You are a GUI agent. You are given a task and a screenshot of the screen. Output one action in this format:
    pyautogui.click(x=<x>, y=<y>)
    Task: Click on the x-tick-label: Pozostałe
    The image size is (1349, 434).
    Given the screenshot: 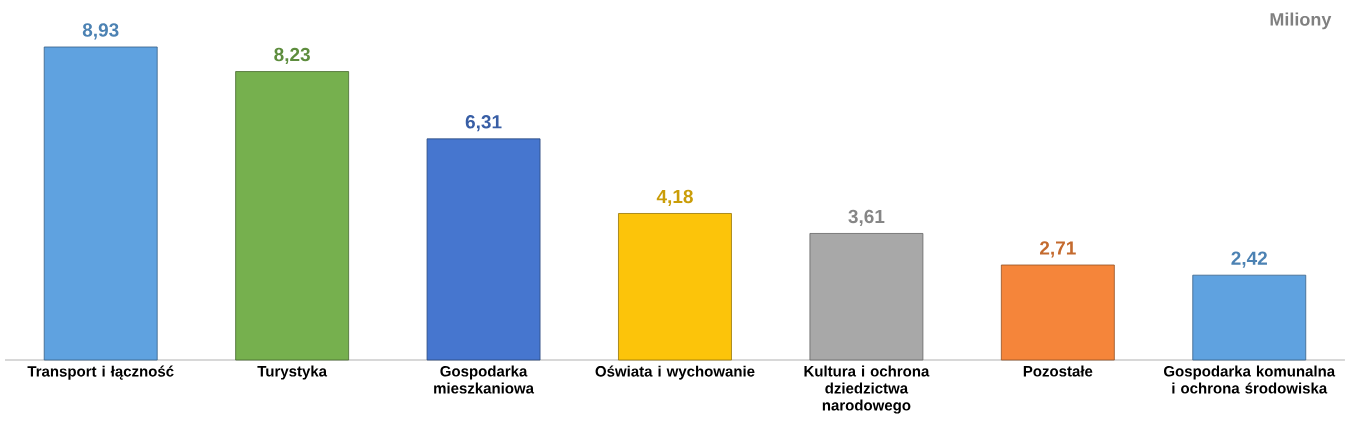 What is the action you would take?
    pyautogui.click(x=1058, y=371)
    